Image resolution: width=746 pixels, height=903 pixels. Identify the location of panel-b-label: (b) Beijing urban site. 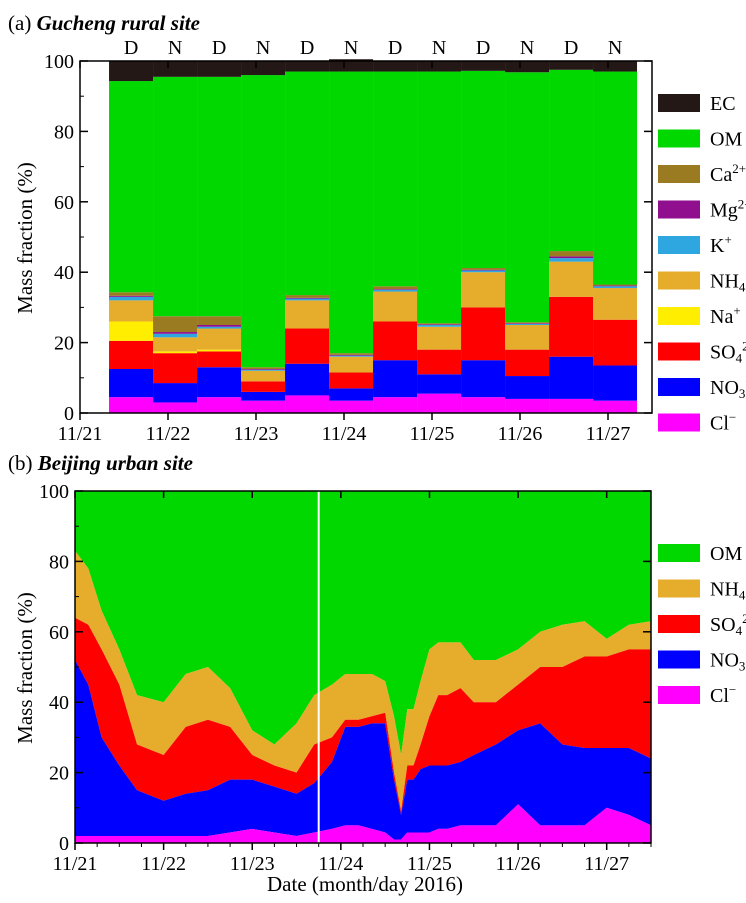
(100, 463).